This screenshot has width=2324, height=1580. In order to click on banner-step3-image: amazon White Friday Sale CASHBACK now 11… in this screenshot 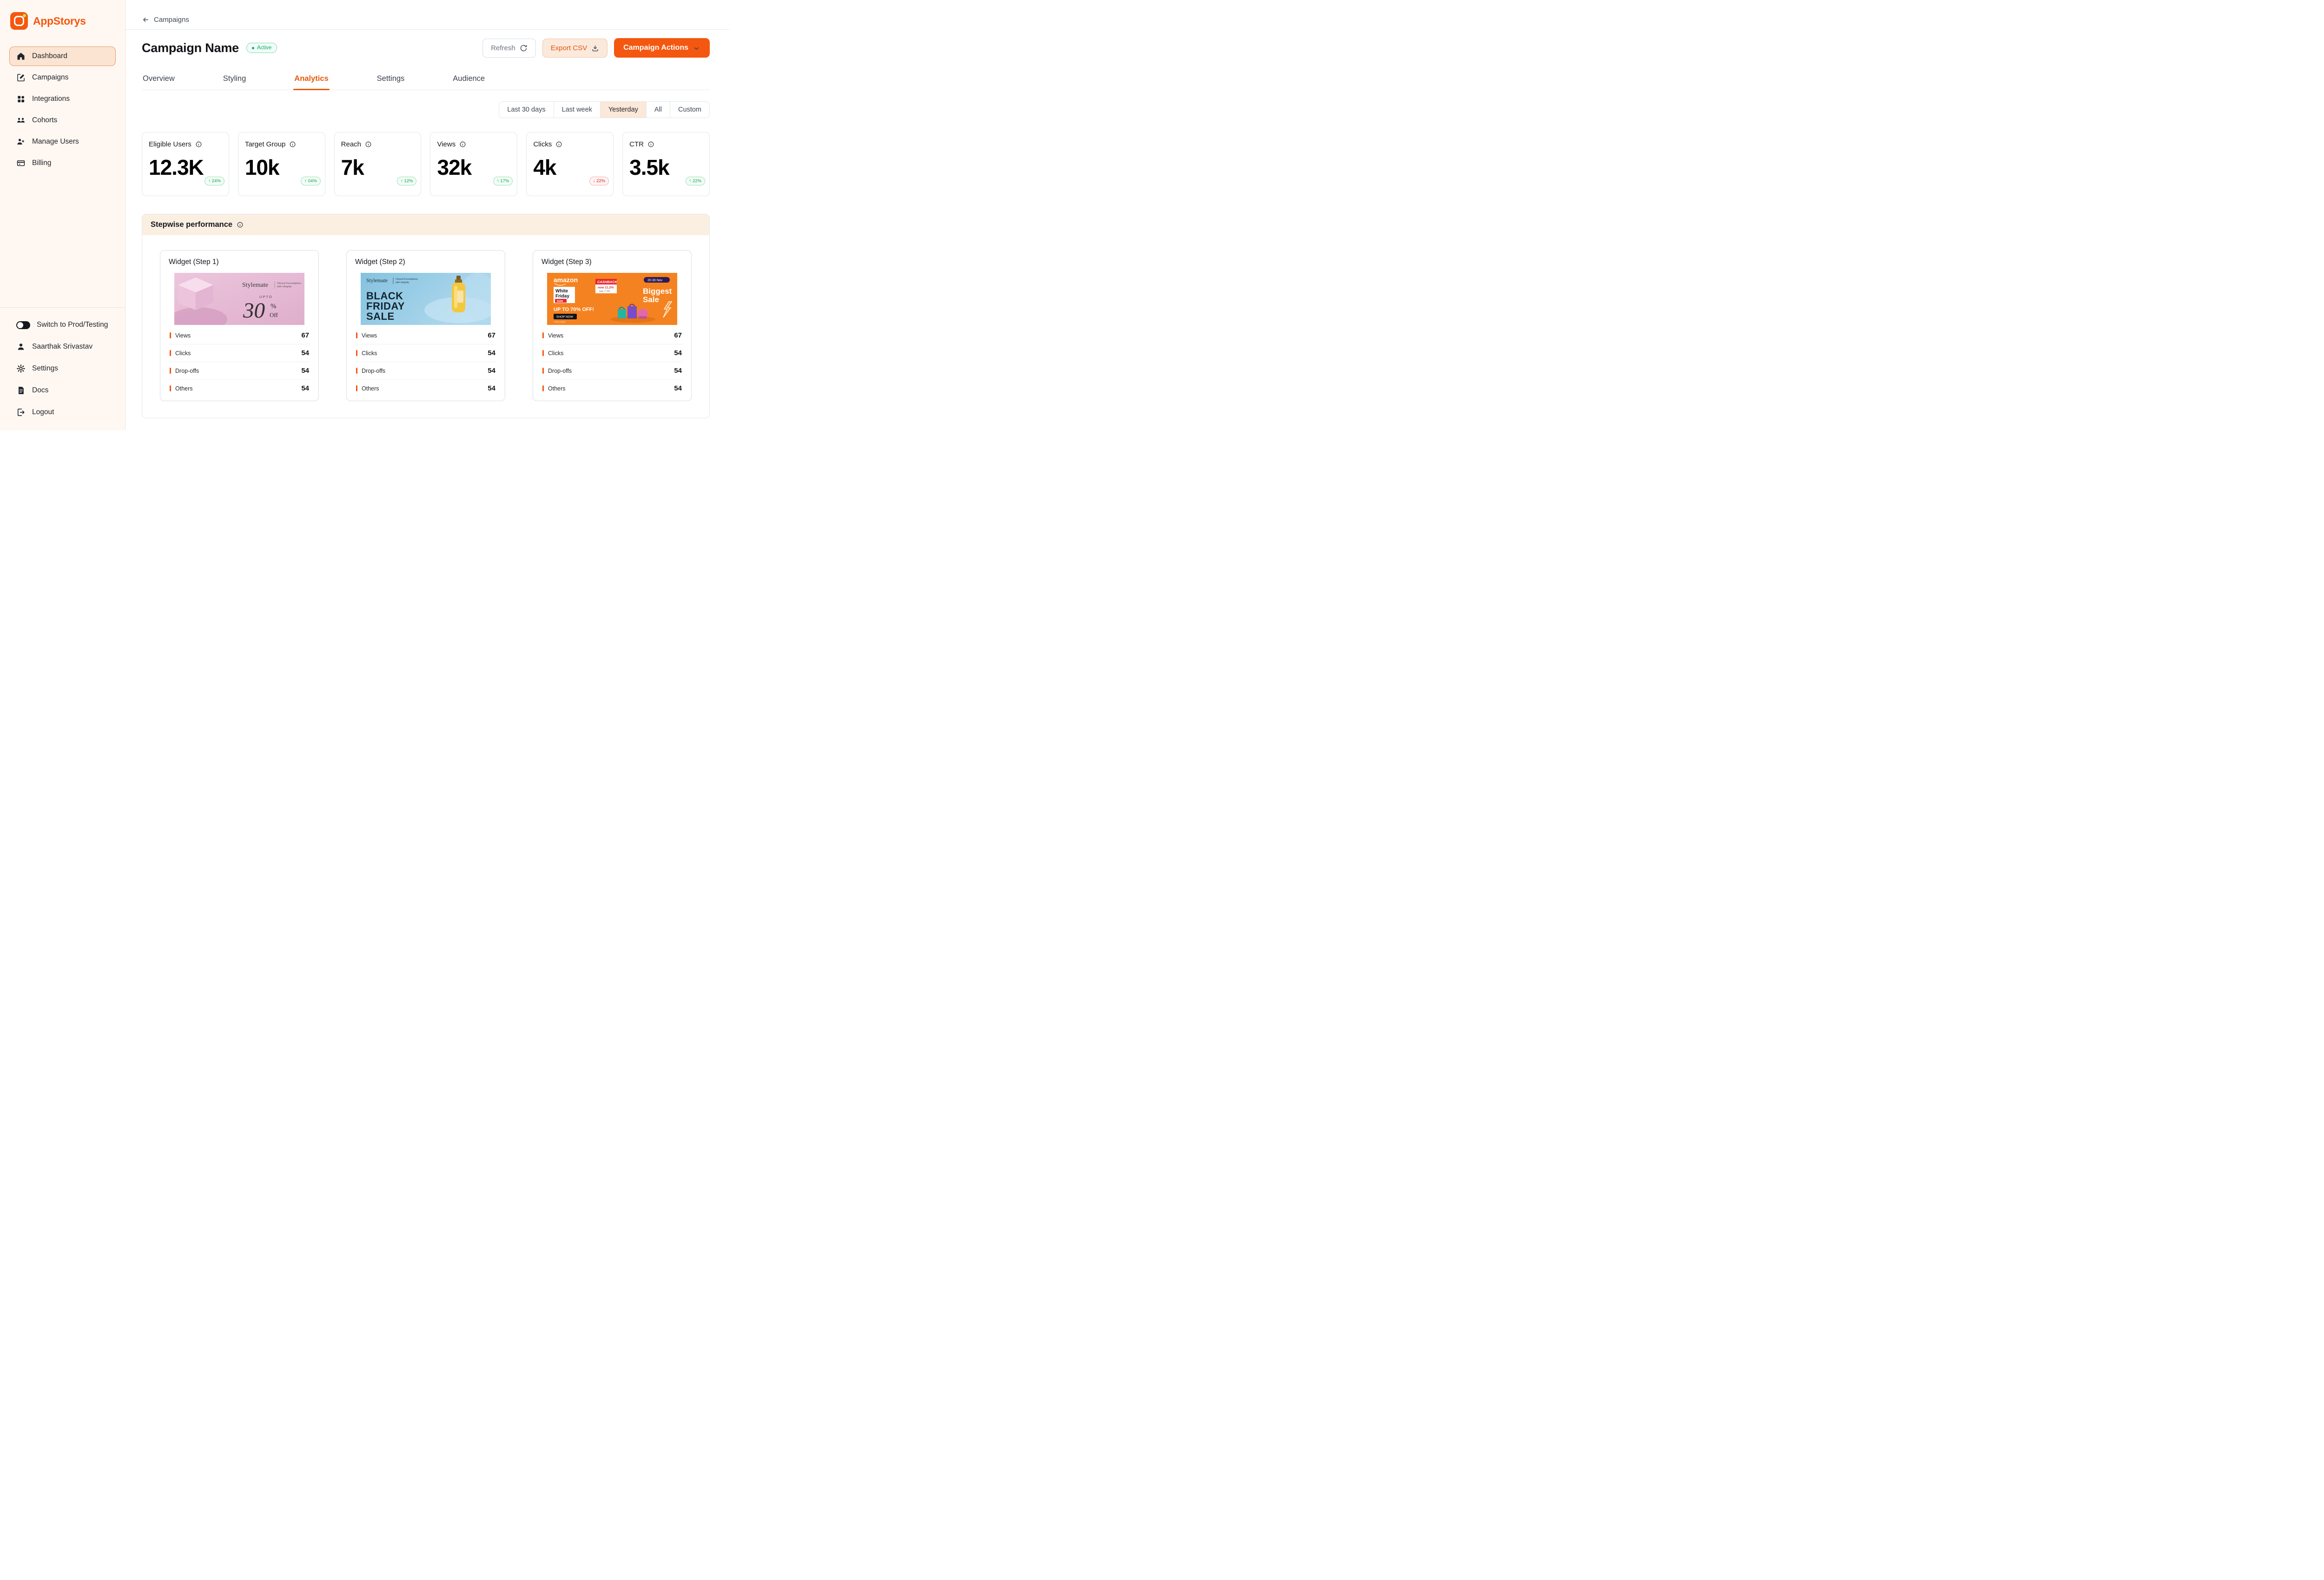, I will do `click(612, 299)`.